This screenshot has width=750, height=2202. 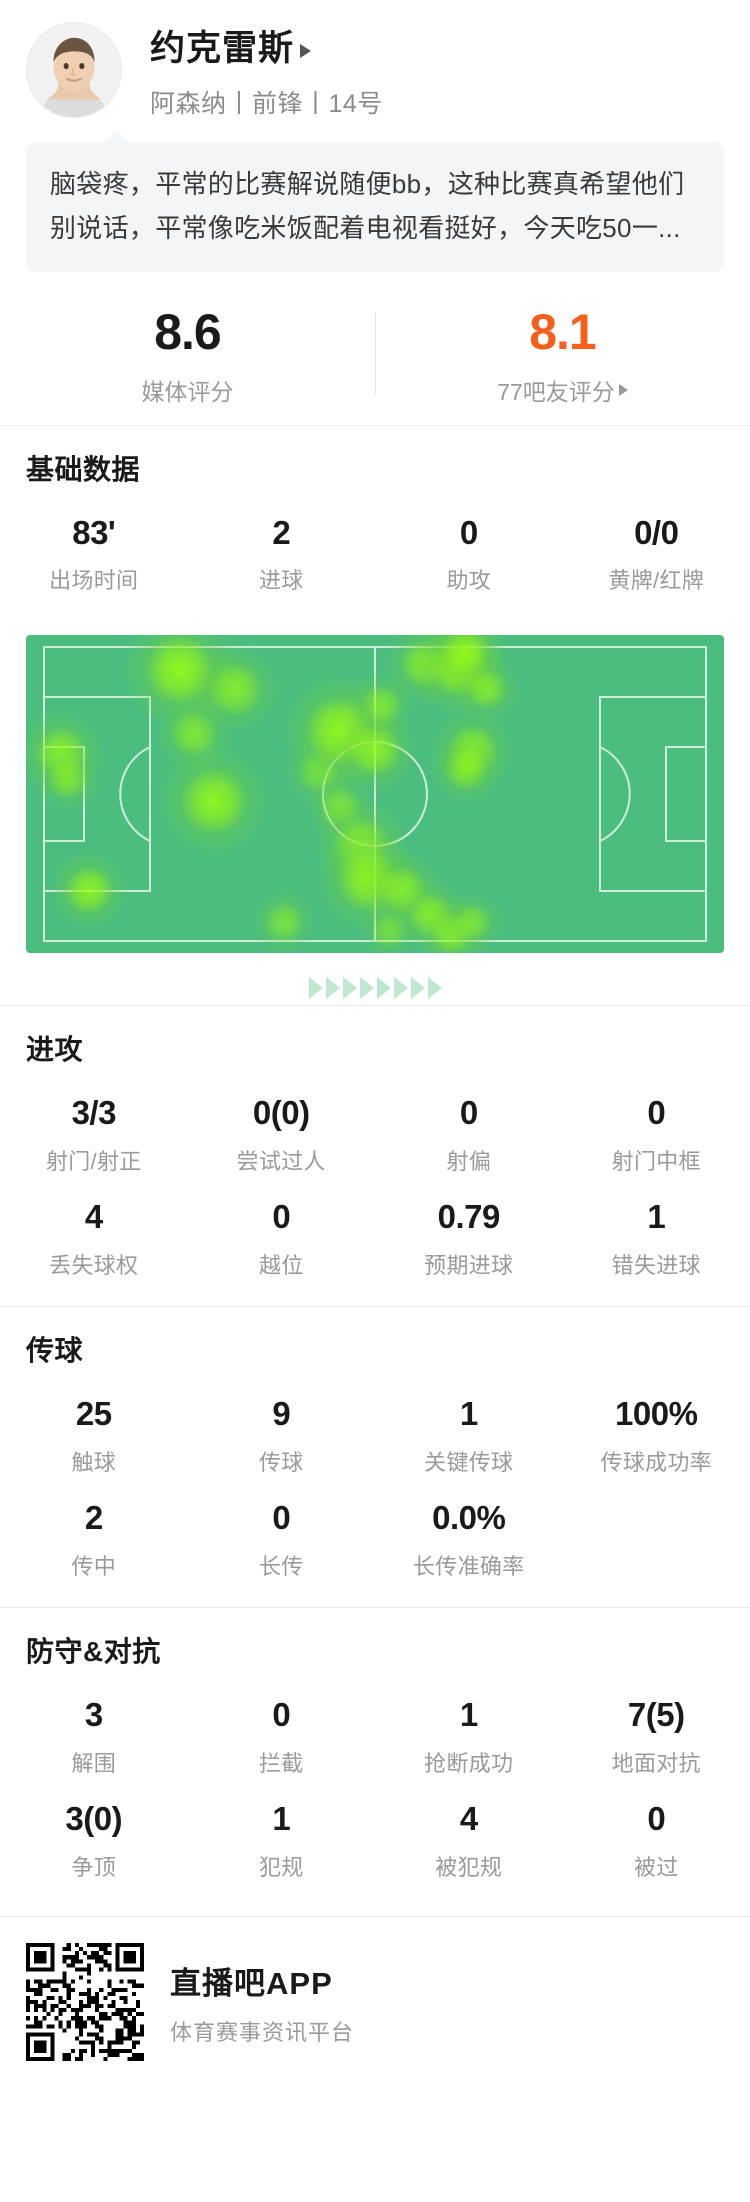 I want to click on bubble-arrow, so click(x=117, y=137).